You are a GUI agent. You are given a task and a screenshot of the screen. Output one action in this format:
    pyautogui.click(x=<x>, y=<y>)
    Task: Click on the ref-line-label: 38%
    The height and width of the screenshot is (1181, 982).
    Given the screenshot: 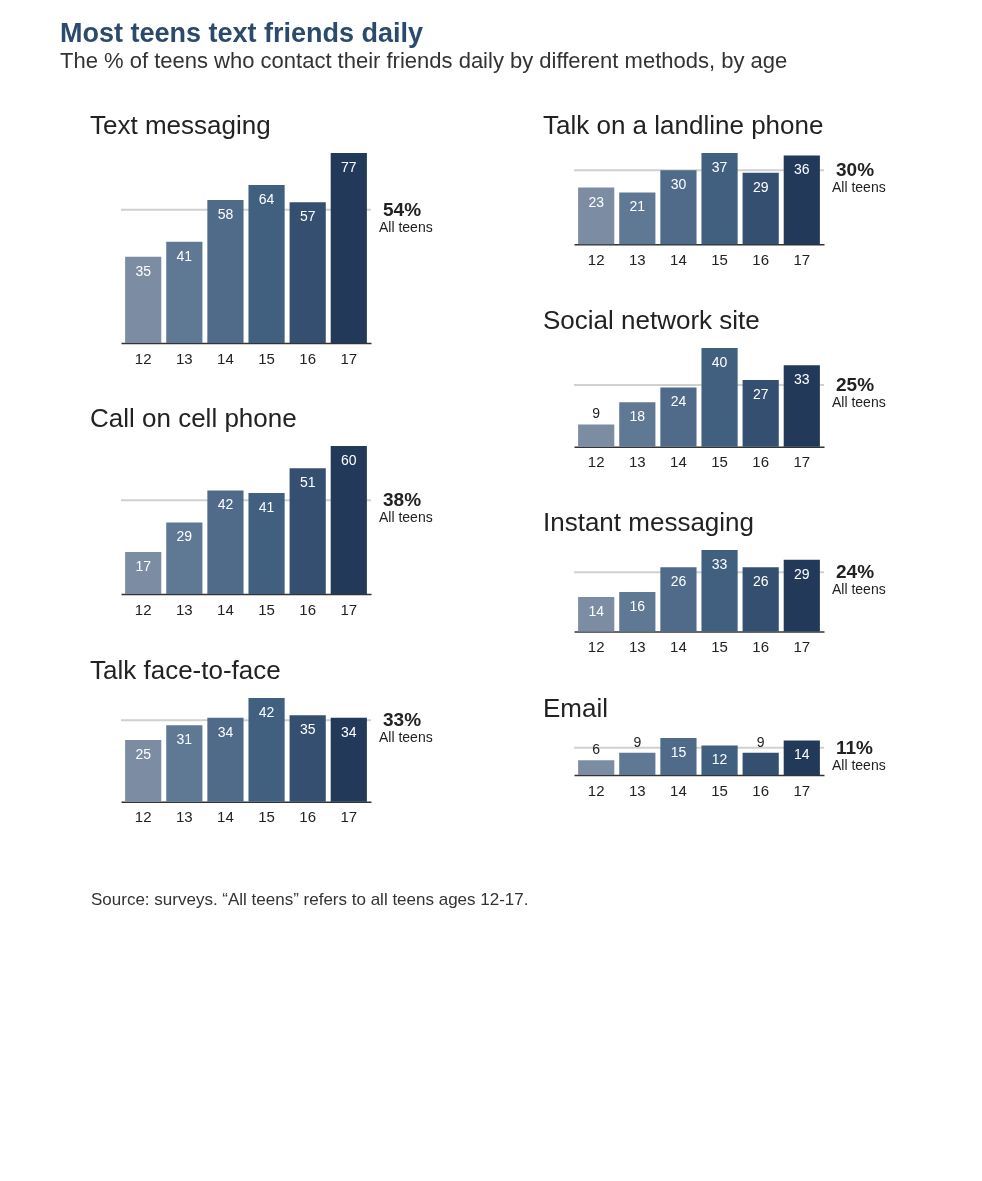 What is the action you would take?
    pyautogui.click(x=402, y=500)
    